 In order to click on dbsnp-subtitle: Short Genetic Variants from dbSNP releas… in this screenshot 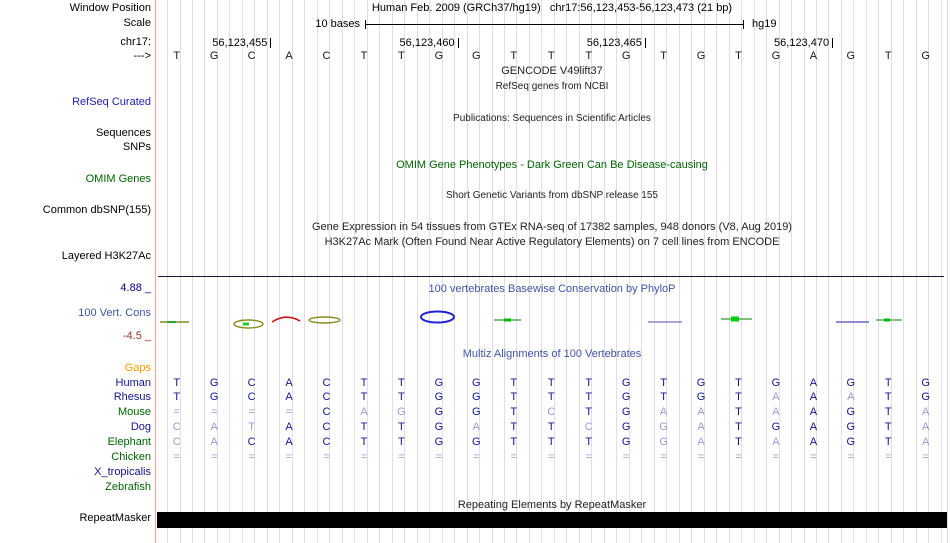, I will do `click(552, 195)`.